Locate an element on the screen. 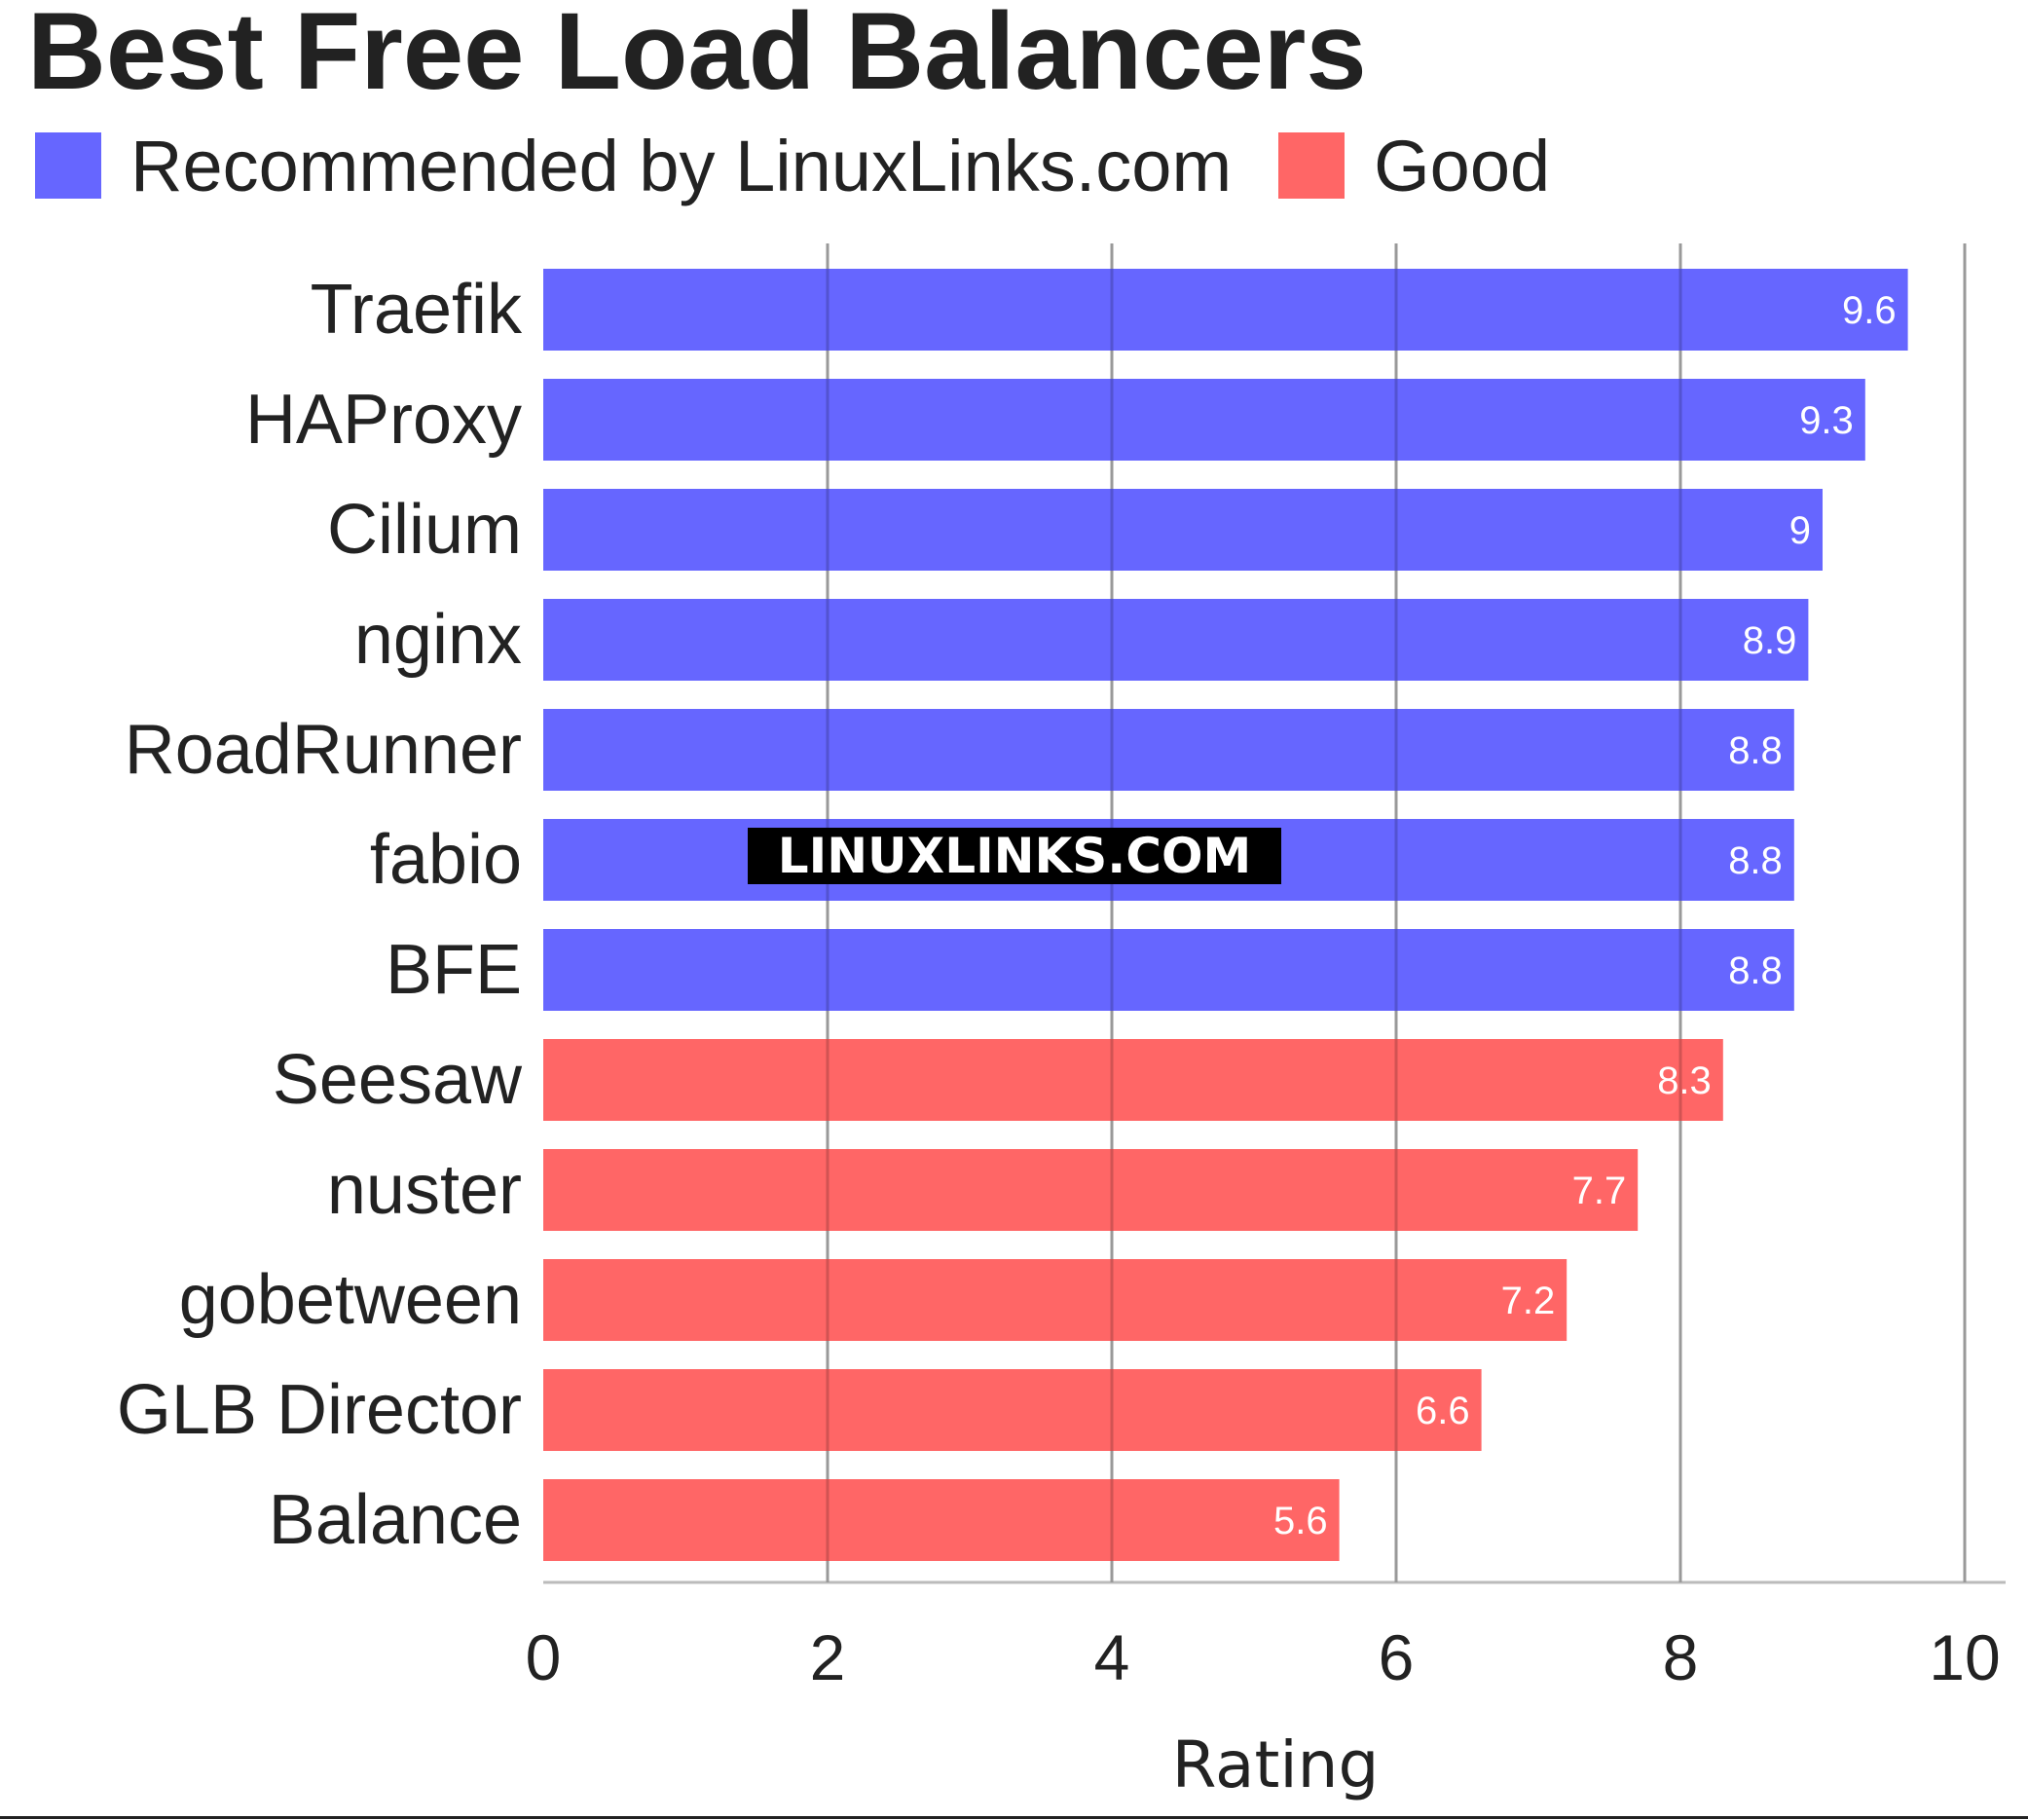  category-label: Cilium is located at coordinates (424, 530).